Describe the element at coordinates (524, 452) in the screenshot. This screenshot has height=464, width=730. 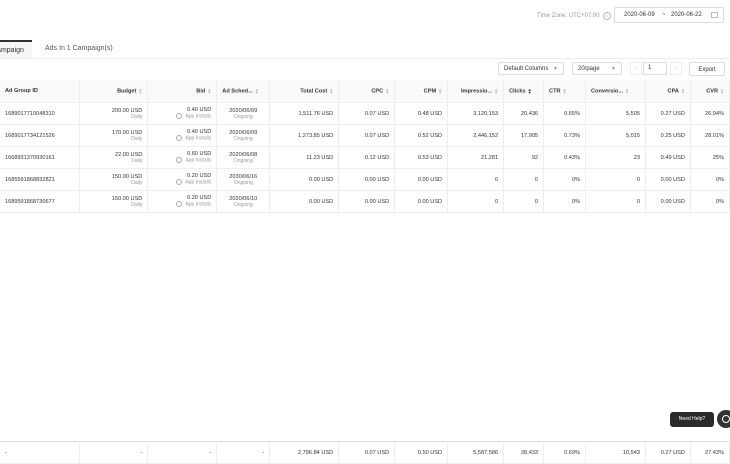
I see `total-clicks: 38,433` at that location.